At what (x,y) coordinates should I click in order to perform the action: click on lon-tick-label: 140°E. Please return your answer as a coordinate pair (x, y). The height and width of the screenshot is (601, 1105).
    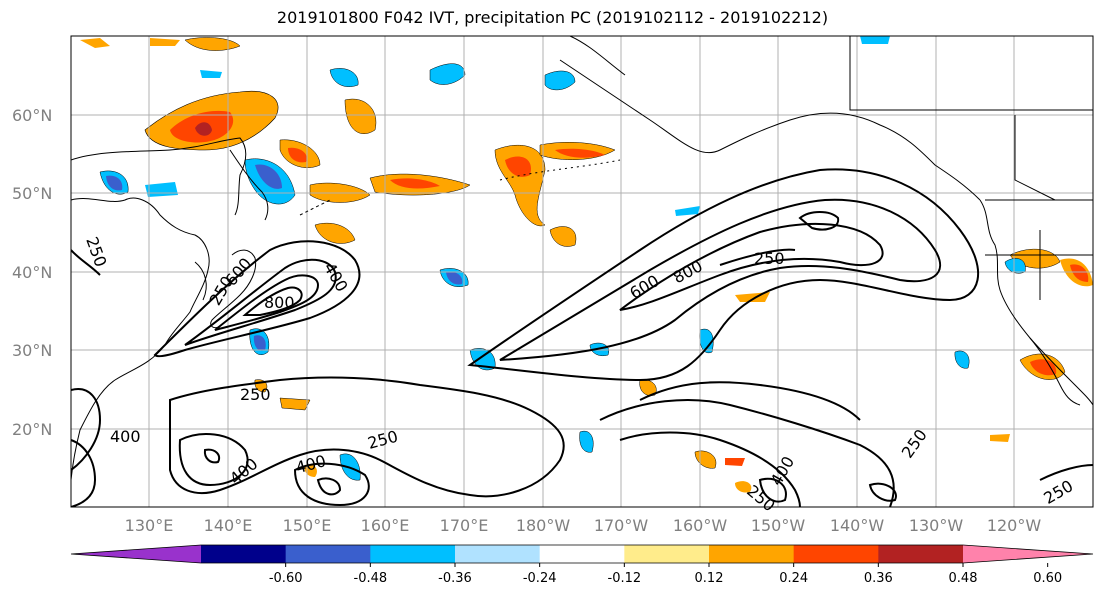
    Looking at the image, I should click on (228, 525).